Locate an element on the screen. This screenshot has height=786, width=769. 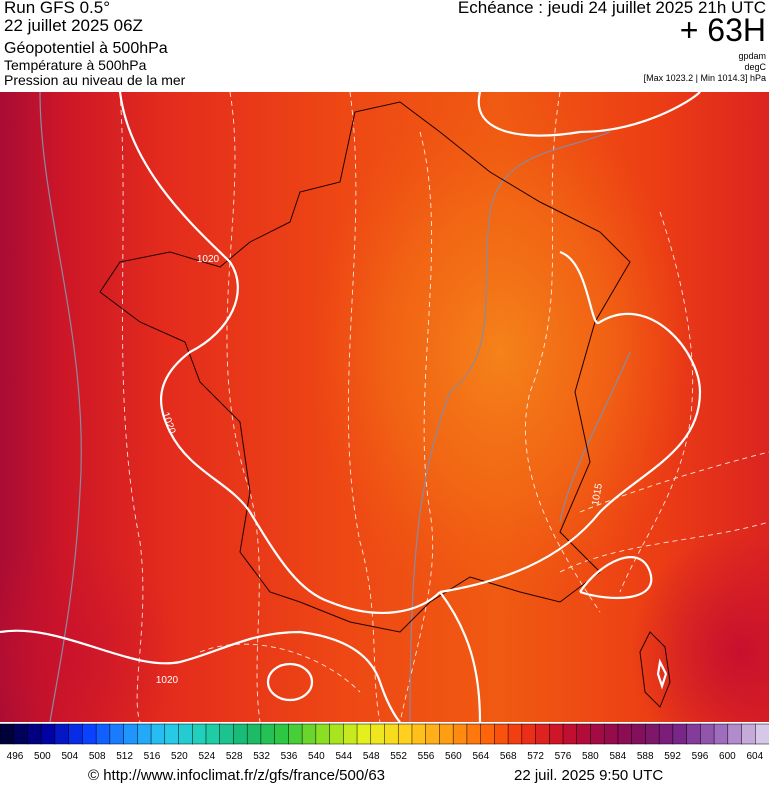
colorbar-label: 500 is located at coordinates (42, 756).